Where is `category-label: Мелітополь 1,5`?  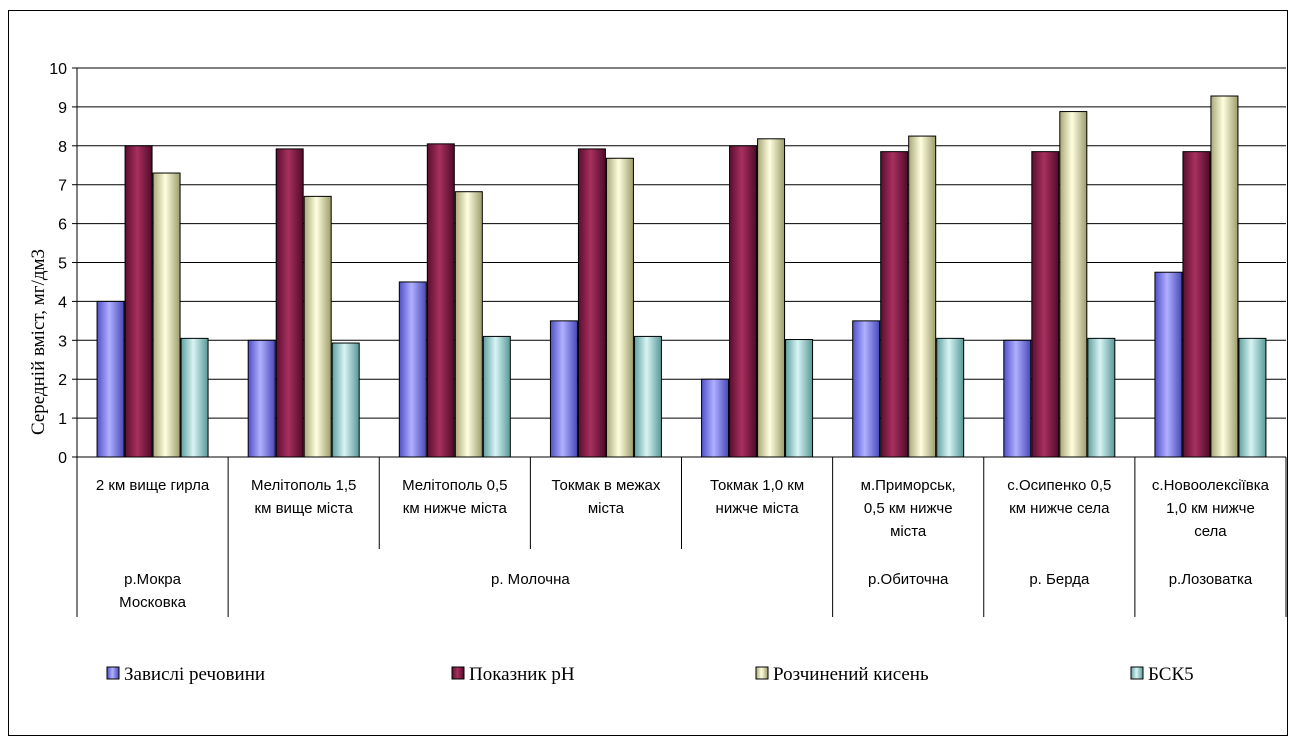
category-label: Мелітополь 1,5 is located at coordinates (303, 485).